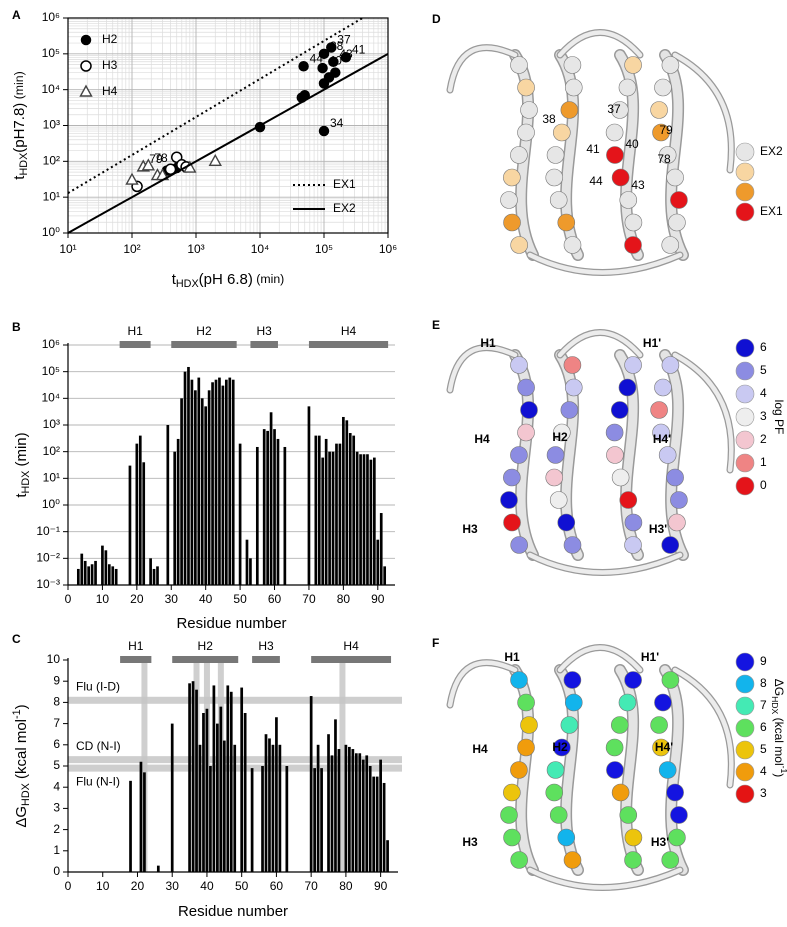  I want to click on point-label: 34, so click(337, 123).